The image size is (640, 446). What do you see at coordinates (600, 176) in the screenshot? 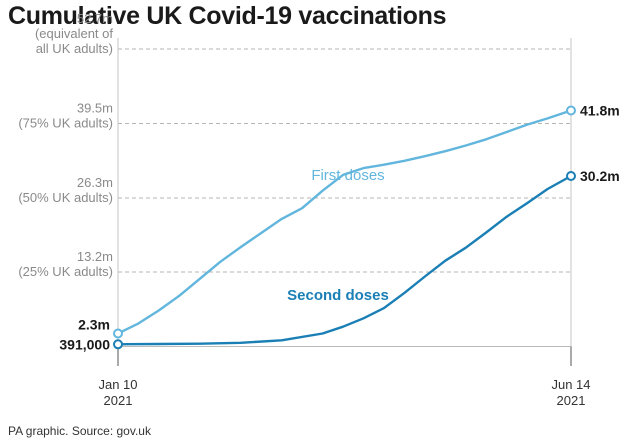
I see `end-value-label: 30.2m` at bounding box center [600, 176].